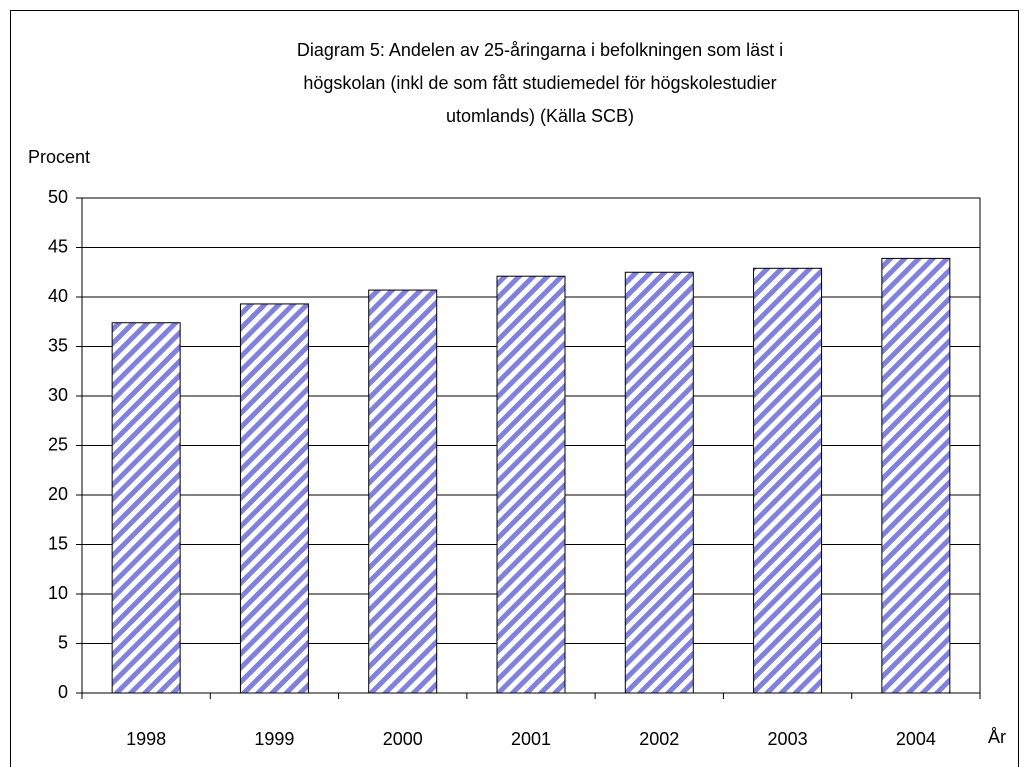 The width and height of the screenshot is (1029, 767). I want to click on x-tick-label: 2000, so click(403, 739).